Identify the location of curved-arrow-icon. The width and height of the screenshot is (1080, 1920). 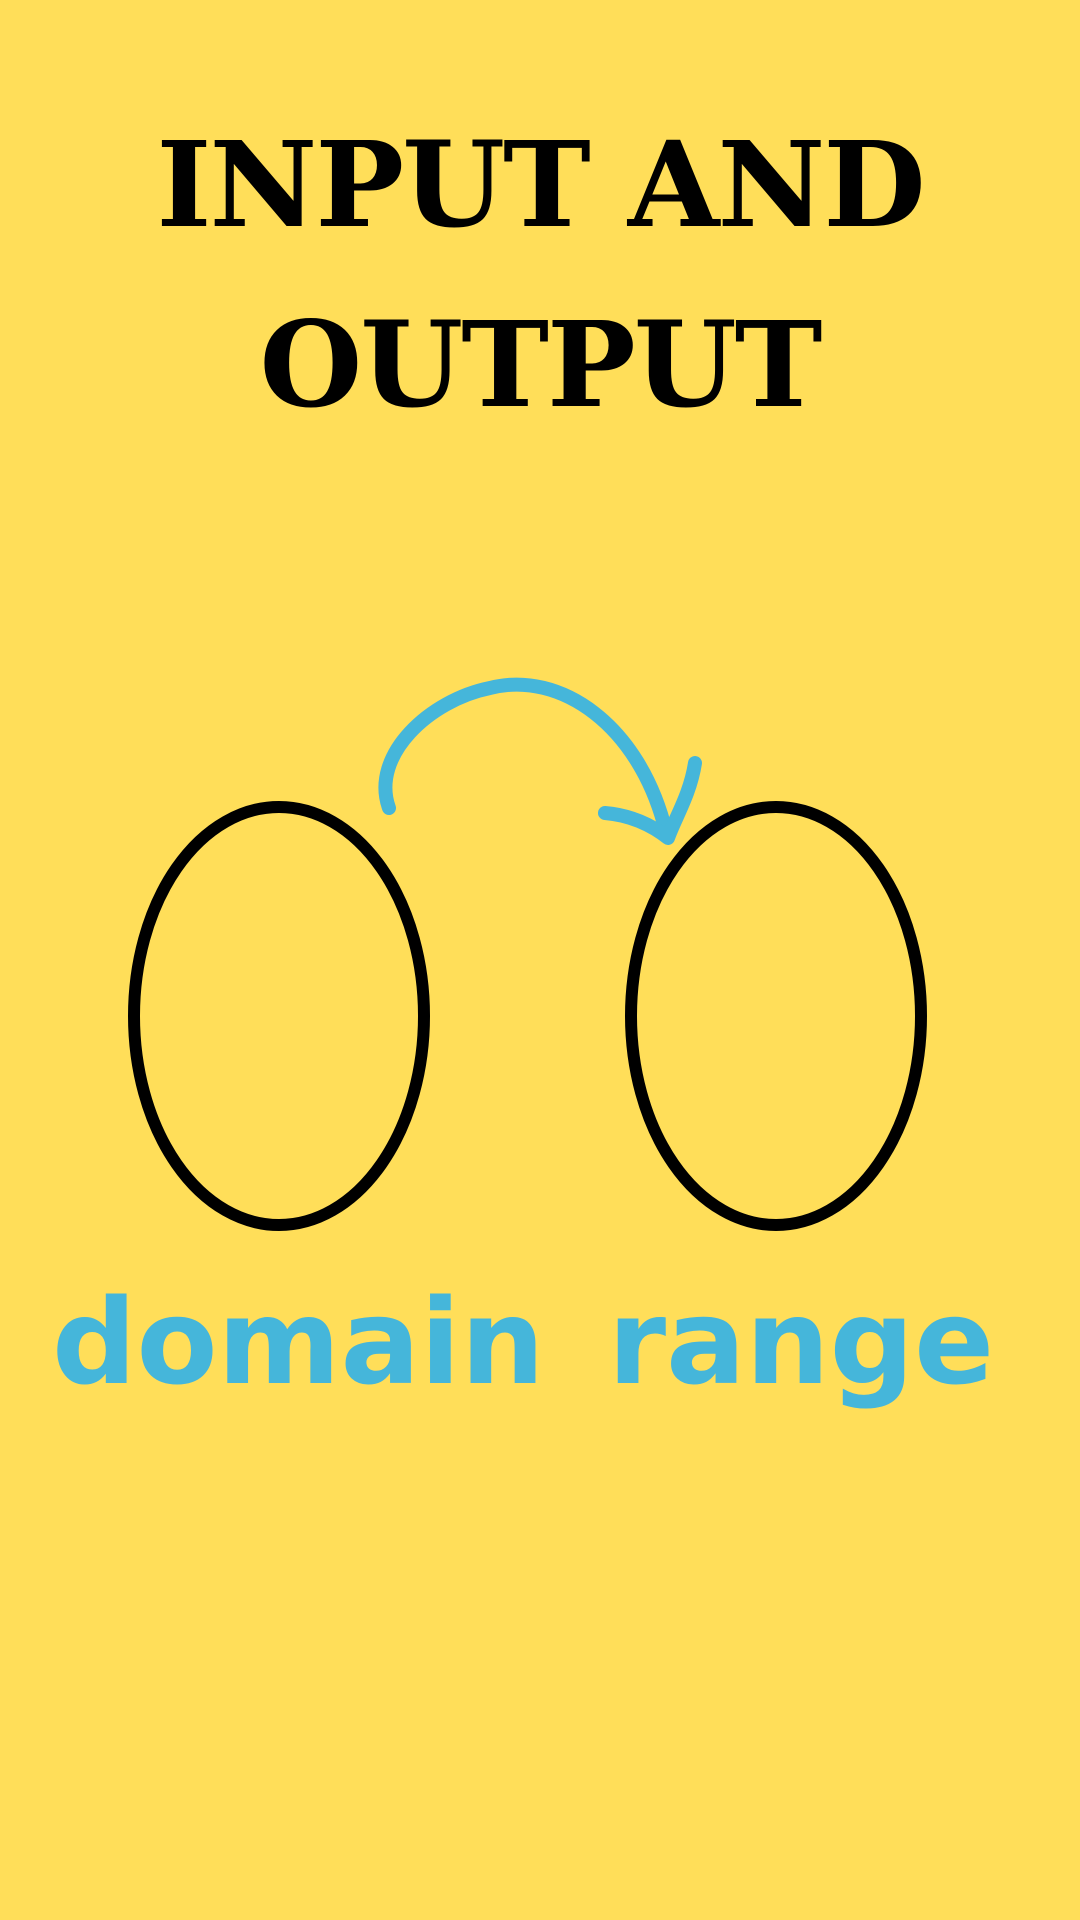
(540, 761).